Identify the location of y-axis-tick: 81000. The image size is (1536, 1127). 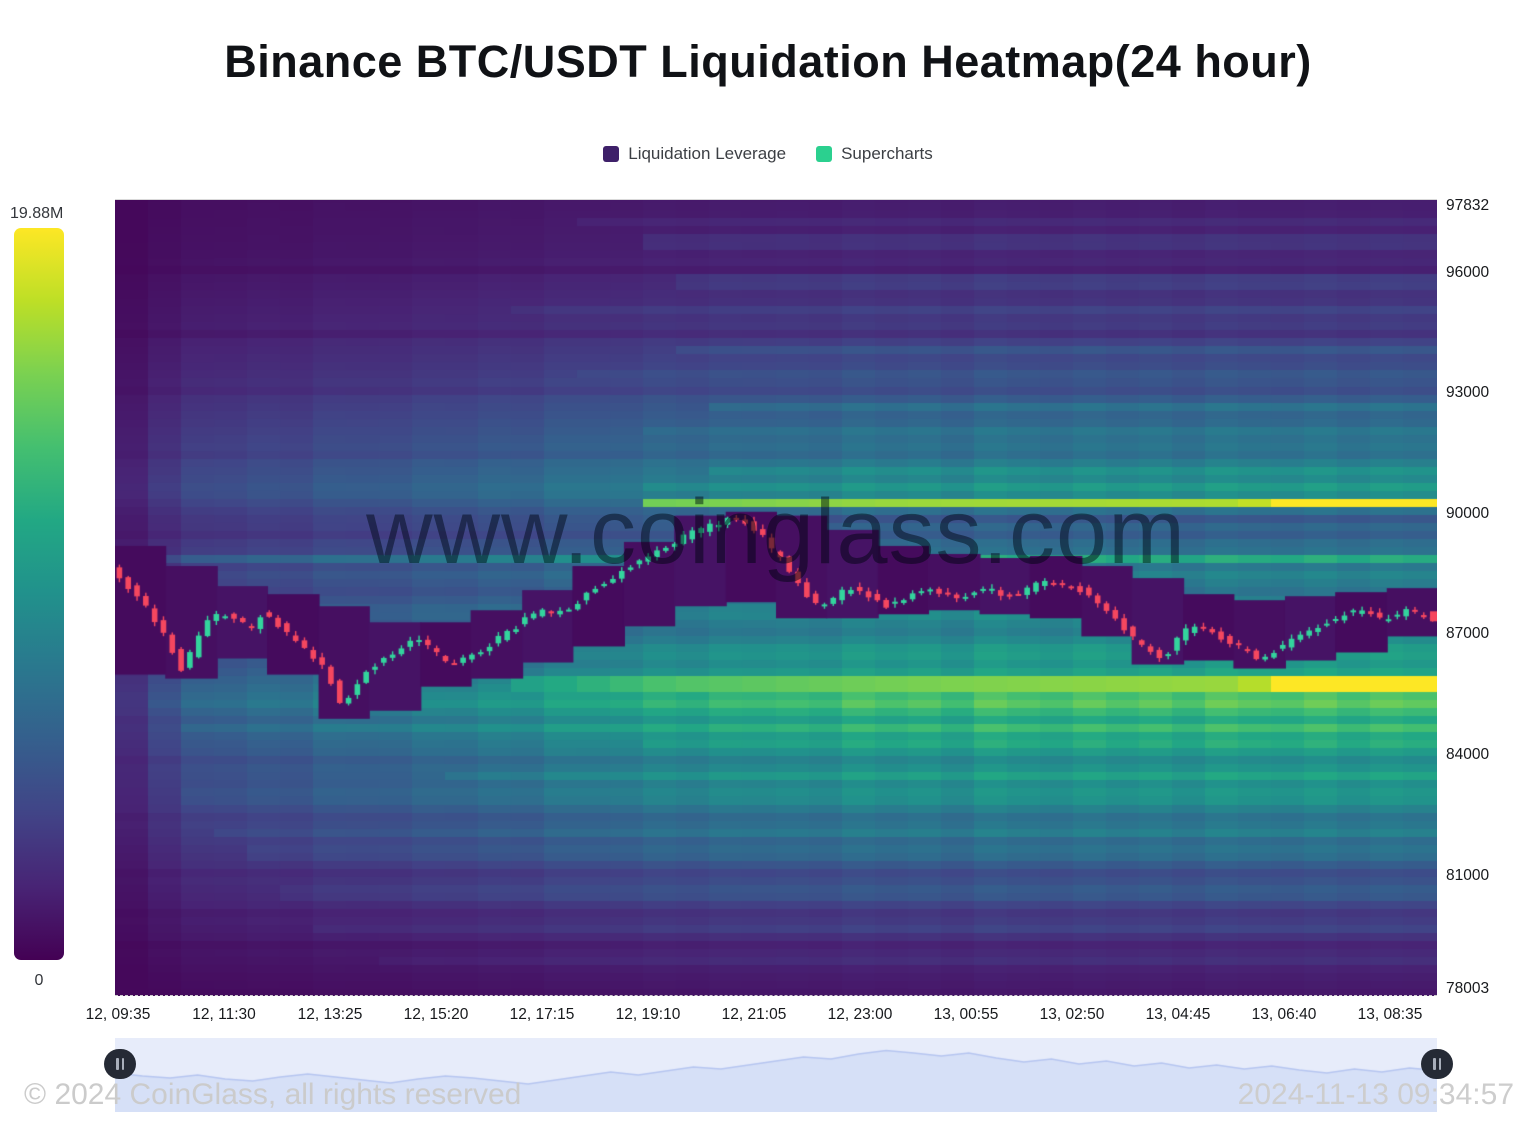
(1468, 875).